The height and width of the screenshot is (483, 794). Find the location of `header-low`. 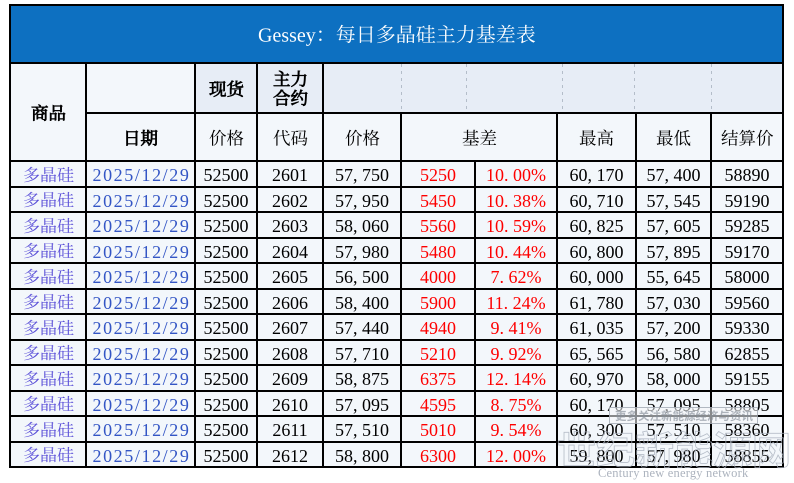

header-low is located at coordinates (673, 137).